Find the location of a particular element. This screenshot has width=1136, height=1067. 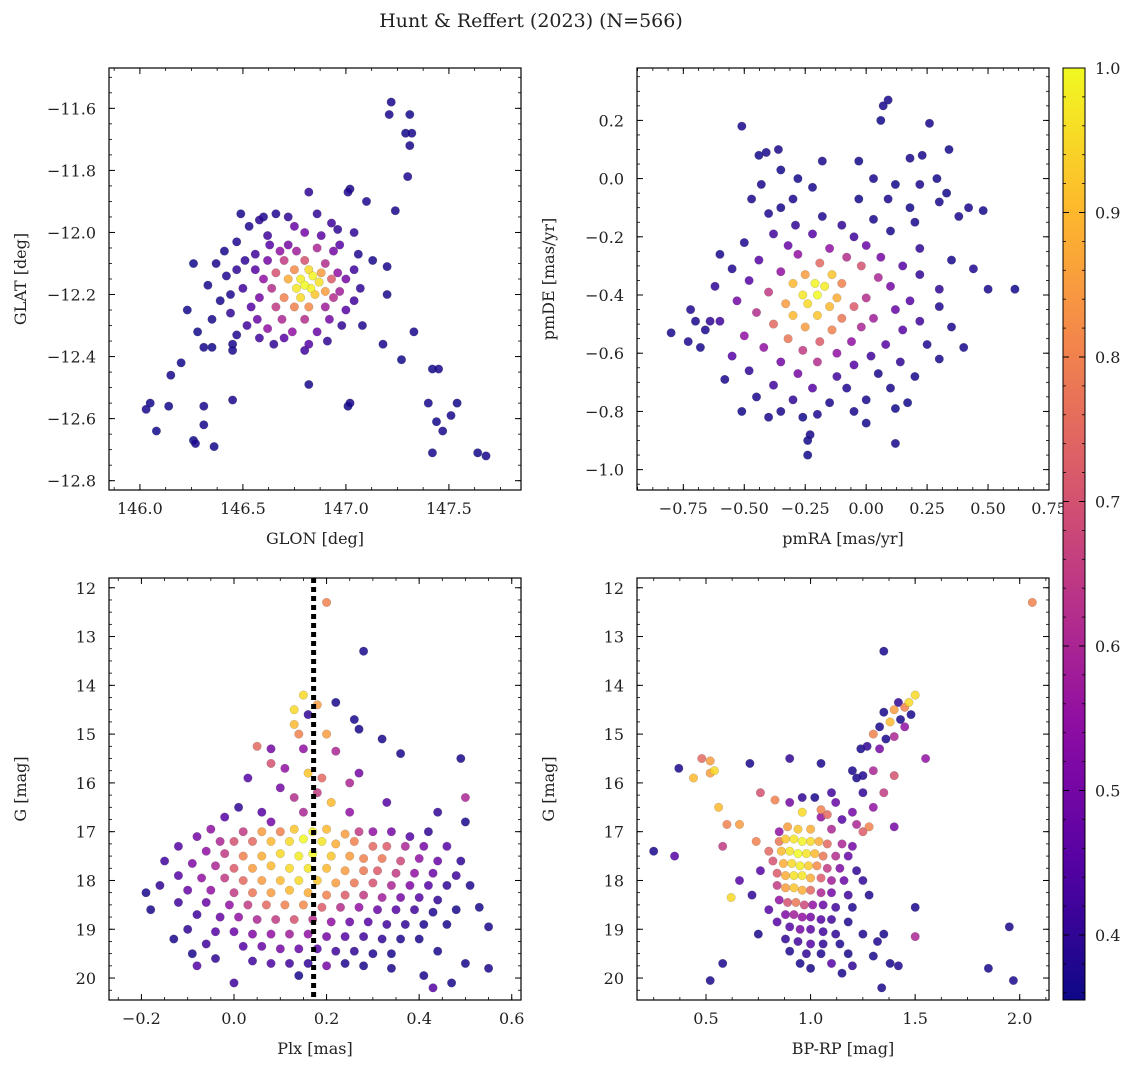

x-tick-label: 0.25 is located at coordinates (927, 508).